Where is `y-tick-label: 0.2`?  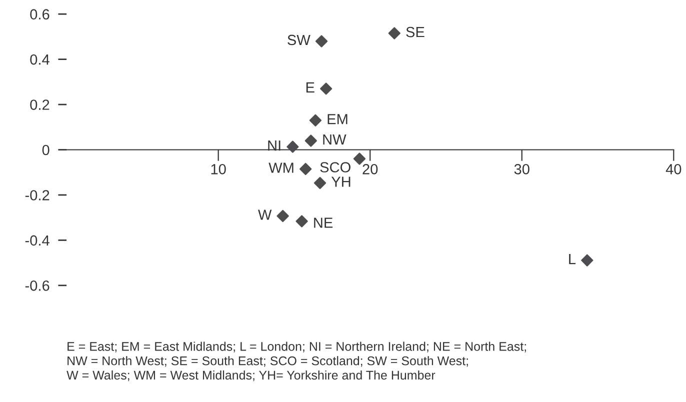 y-tick-label: 0.2 is located at coordinates (40, 105).